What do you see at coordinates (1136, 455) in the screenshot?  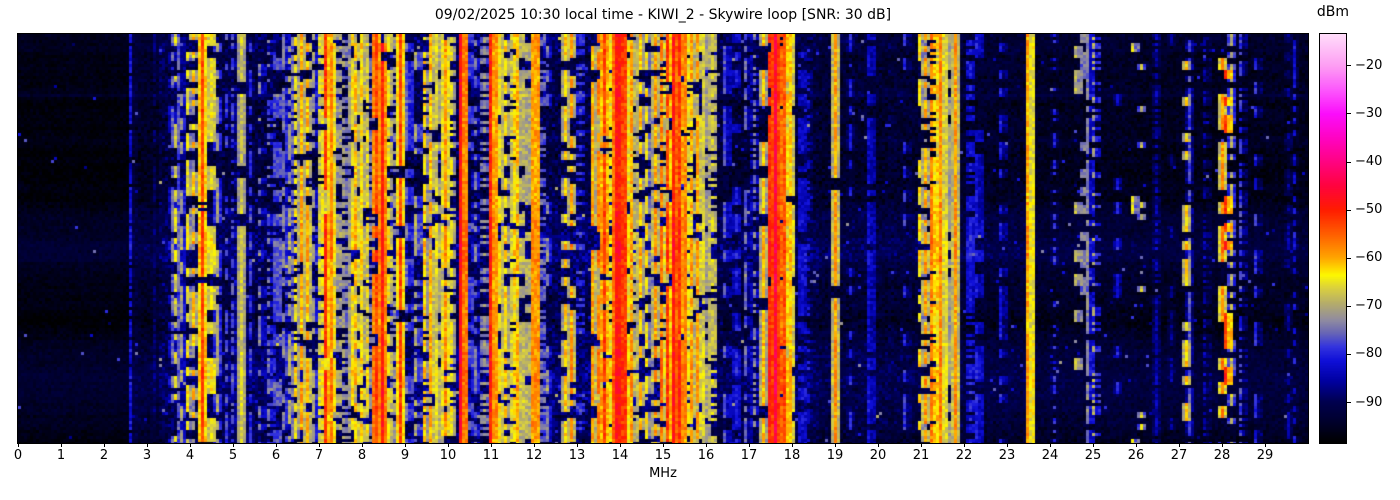 I see `x-tick-label: 26` at bounding box center [1136, 455].